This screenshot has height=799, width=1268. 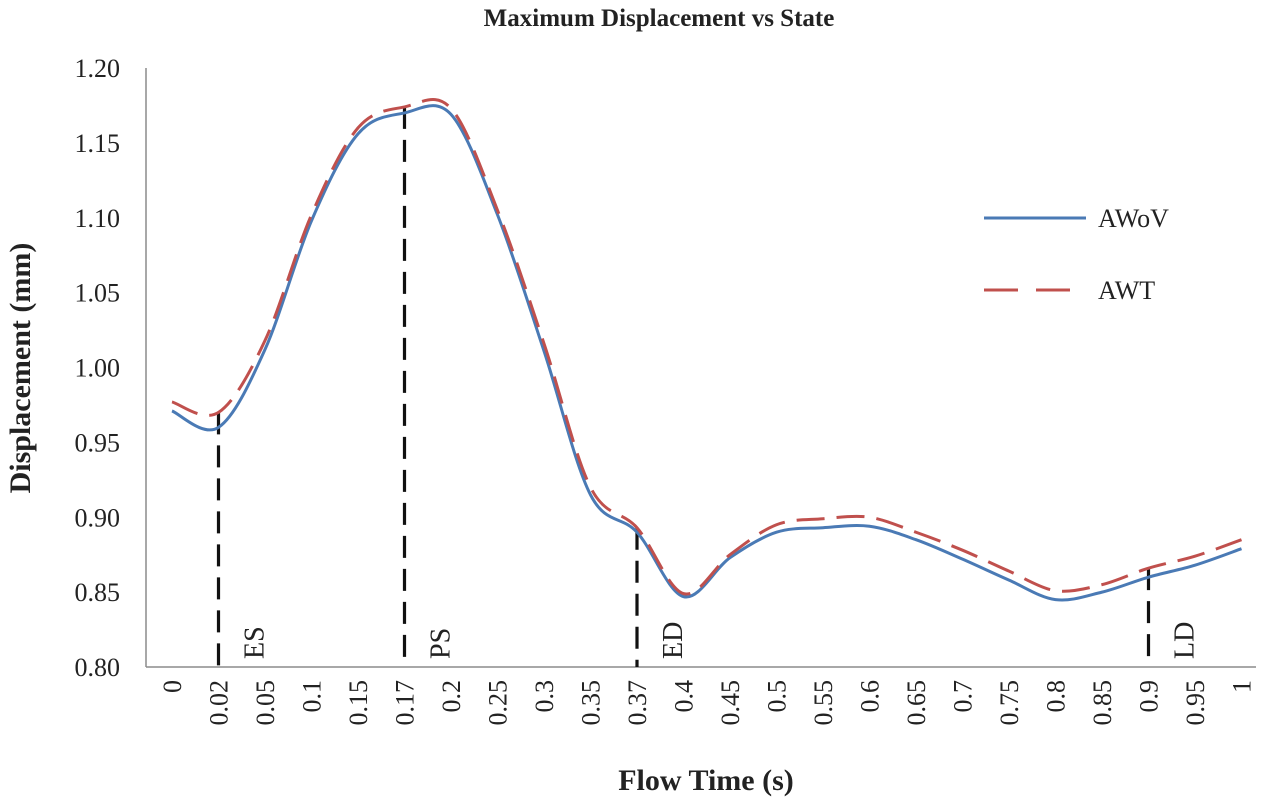 I want to click on y-tick-label: 1.15, so click(x=98, y=143).